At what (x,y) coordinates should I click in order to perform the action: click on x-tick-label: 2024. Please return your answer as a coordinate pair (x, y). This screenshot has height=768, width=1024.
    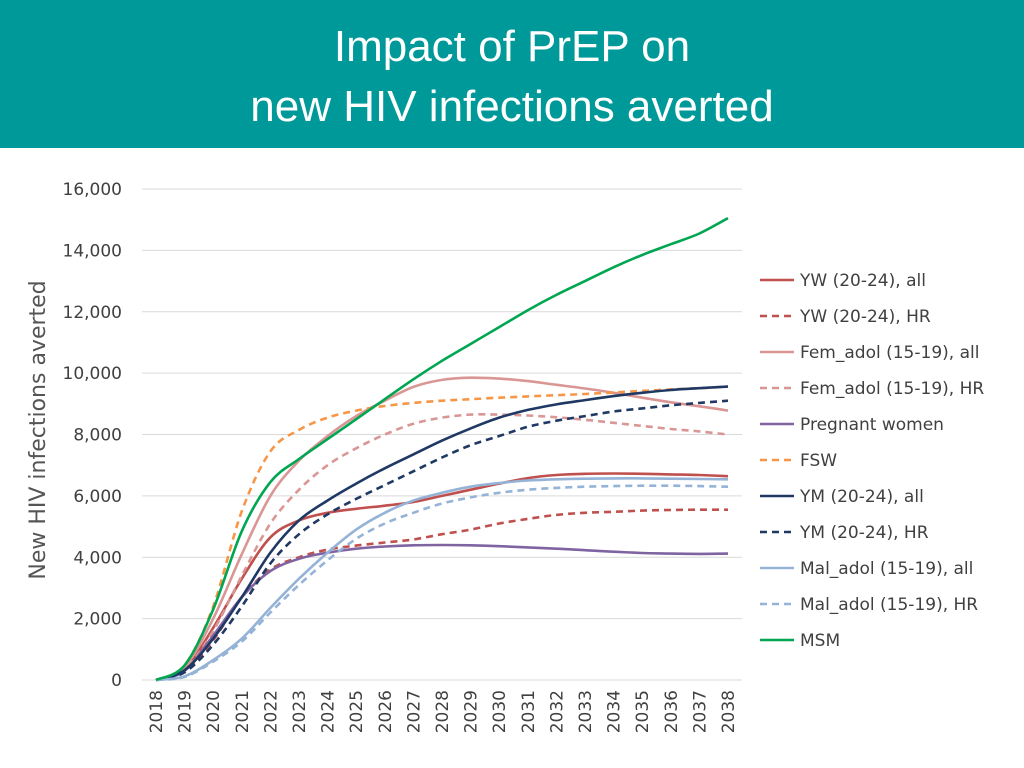
    Looking at the image, I should click on (329, 711).